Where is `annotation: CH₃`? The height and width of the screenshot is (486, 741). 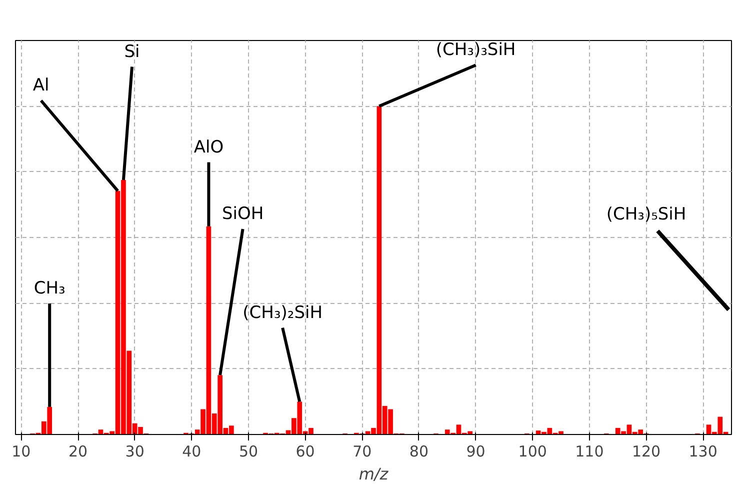
annotation: CH₃ is located at coordinates (50, 288).